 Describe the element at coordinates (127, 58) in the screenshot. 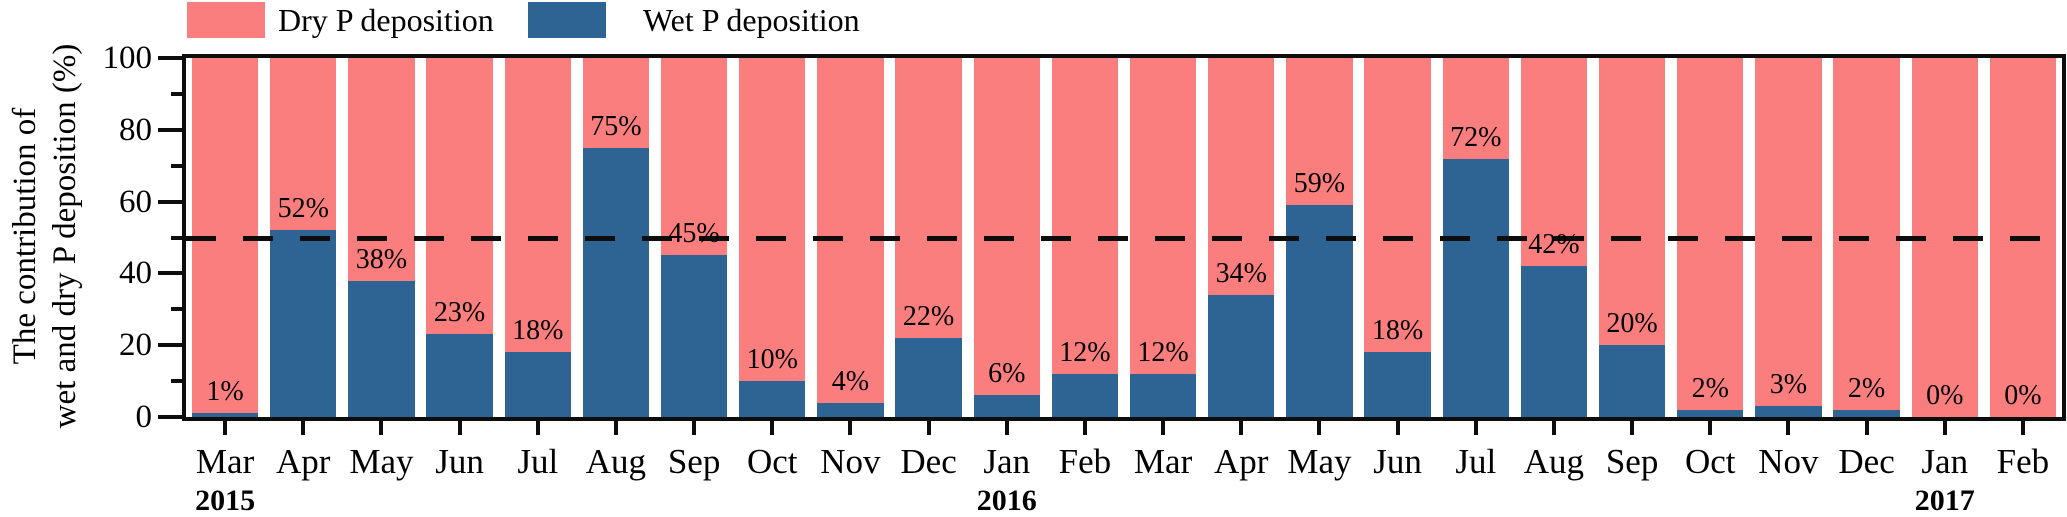

I see `y-tick-label-100: 100` at that location.